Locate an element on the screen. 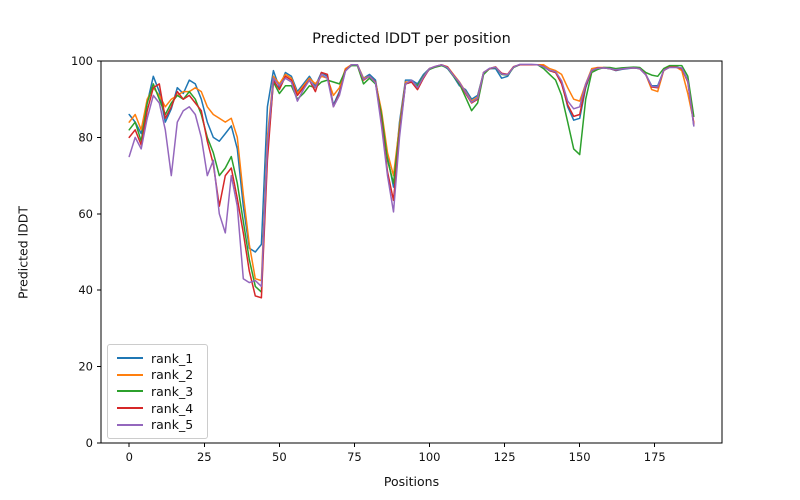 This screenshot has height=500, width=800. legend-item-rank_1: rank_1 is located at coordinates (155, 358).